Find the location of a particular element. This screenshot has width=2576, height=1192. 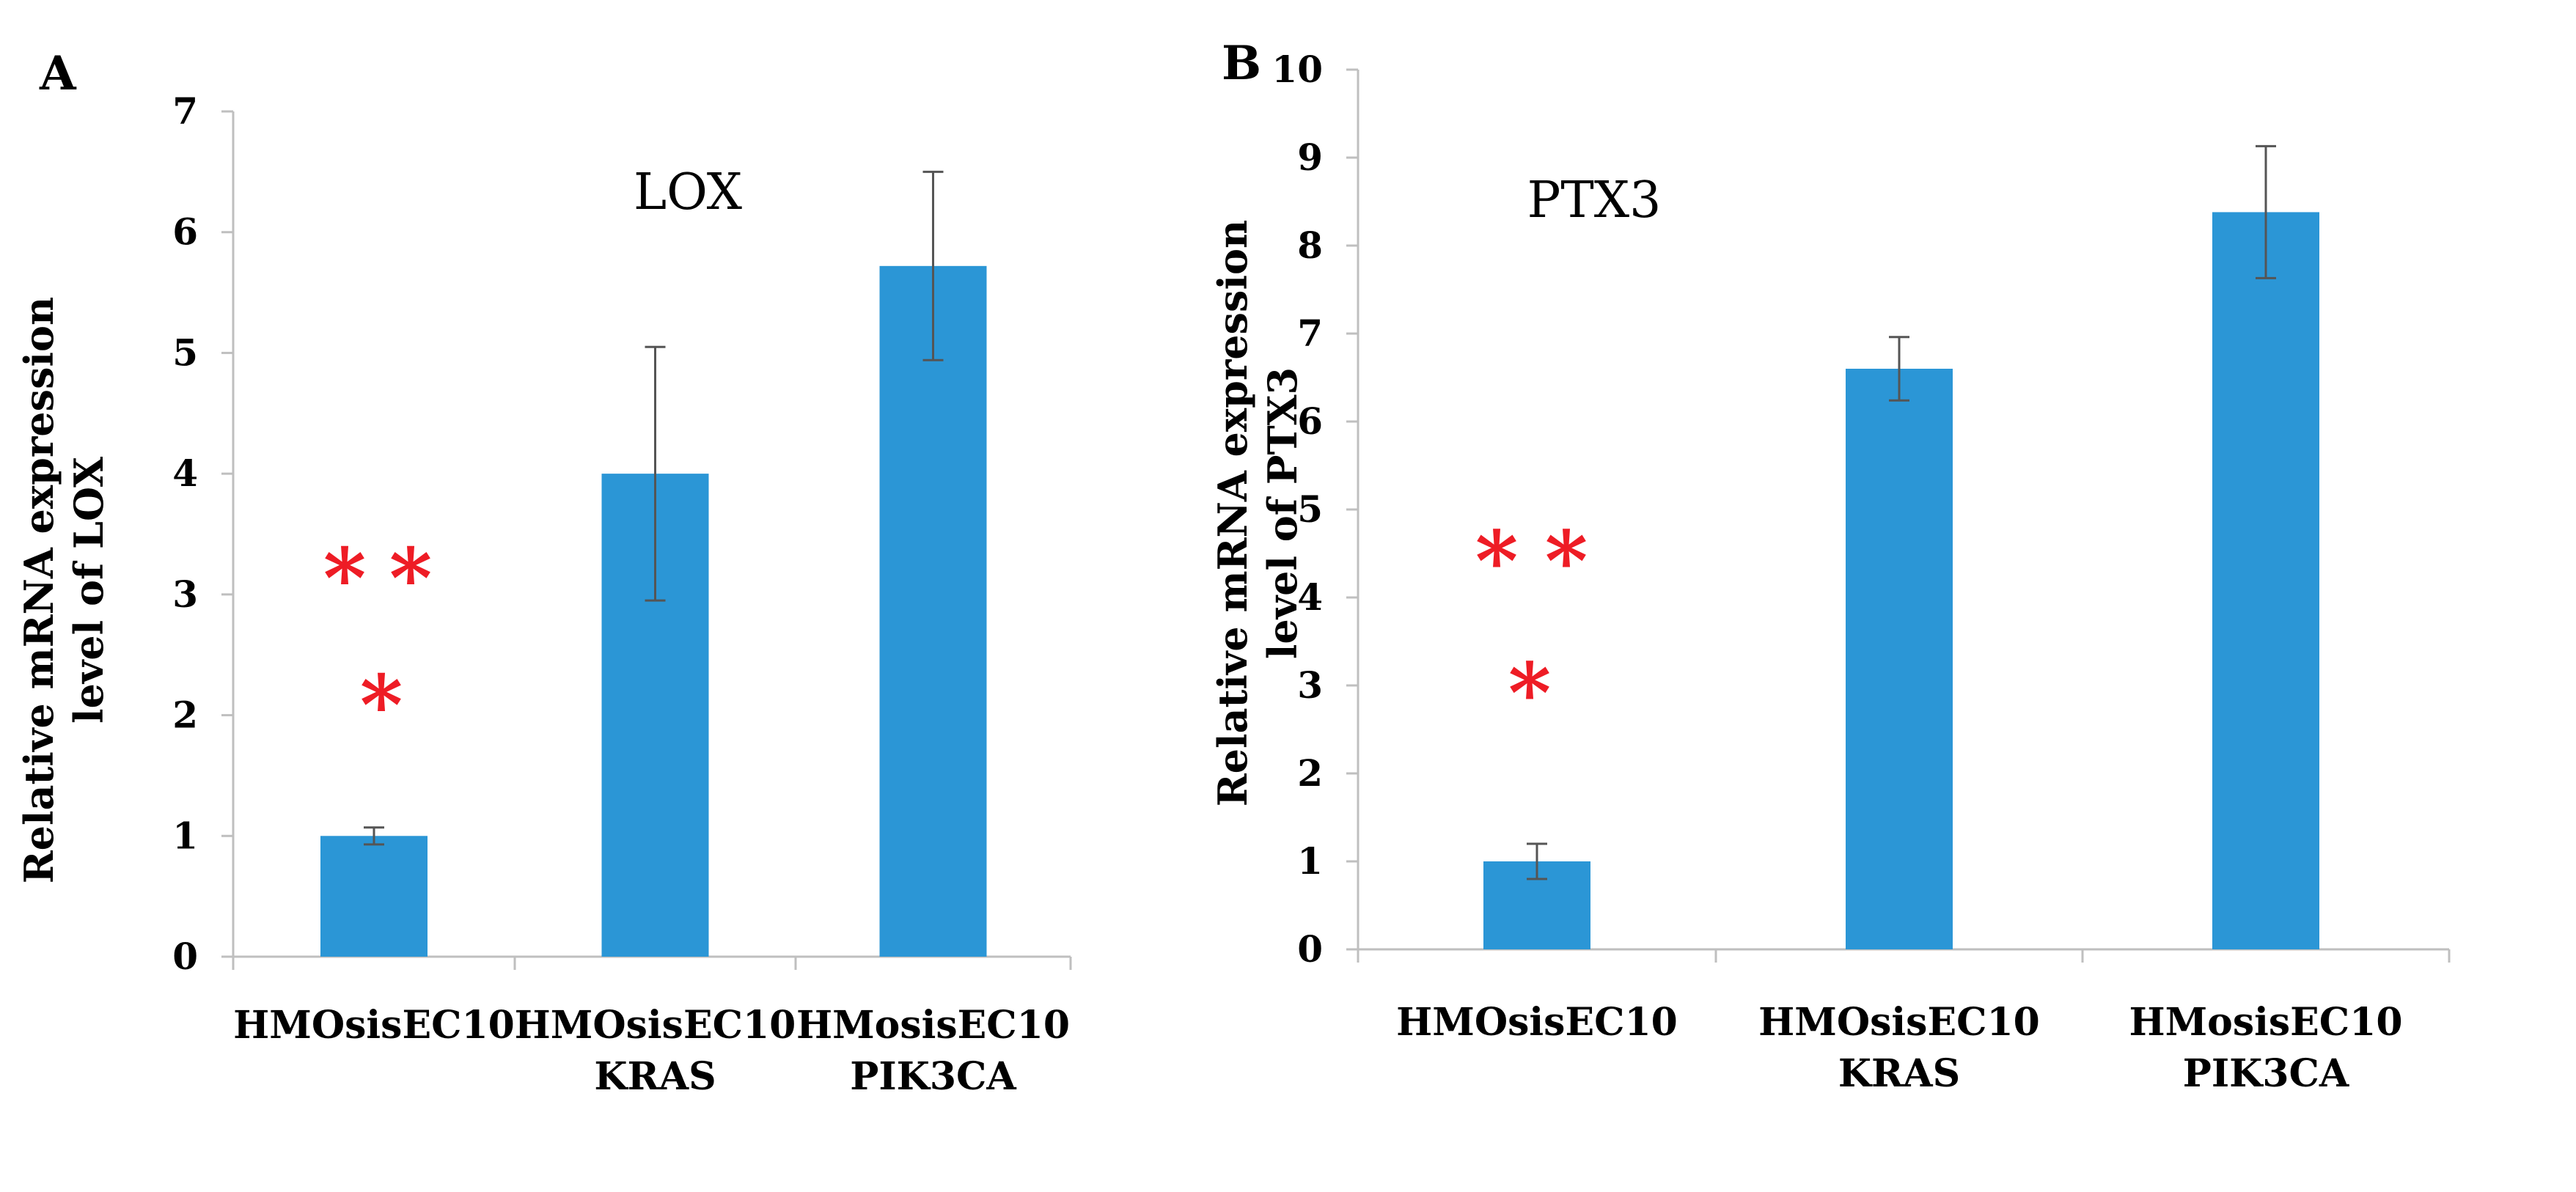

y-tick-label: 9 is located at coordinates (1310, 157).